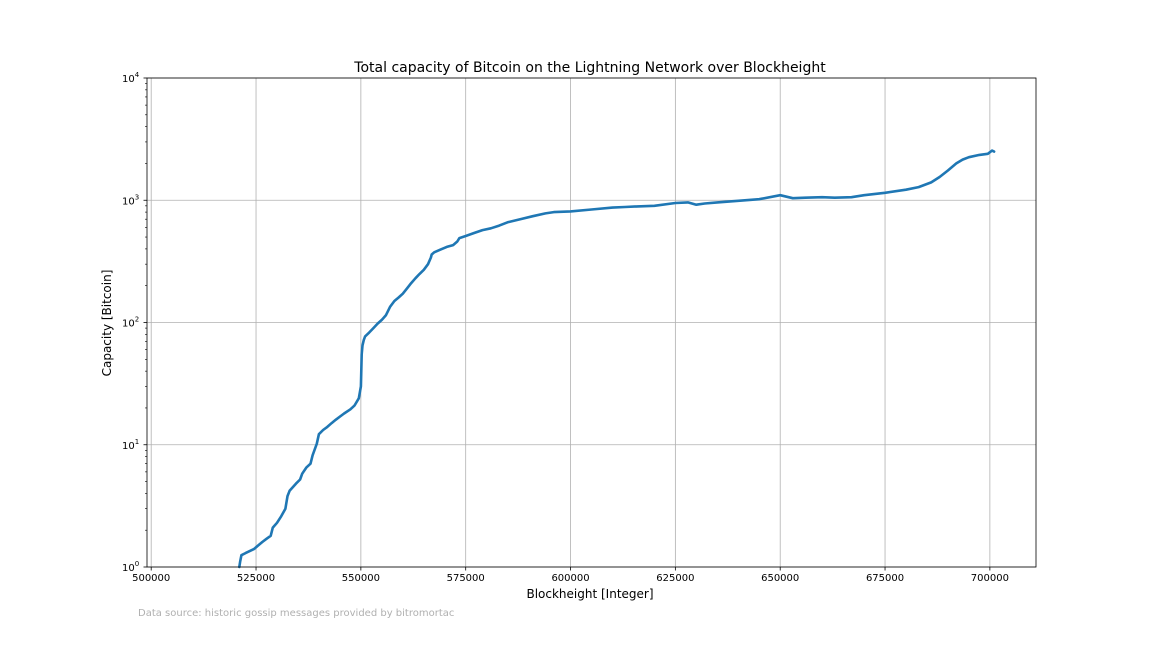 The height and width of the screenshot is (648, 1152). Describe the element at coordinates (130, 445) in the screenshot. I see `y-tick-label: 10¹` at that location.